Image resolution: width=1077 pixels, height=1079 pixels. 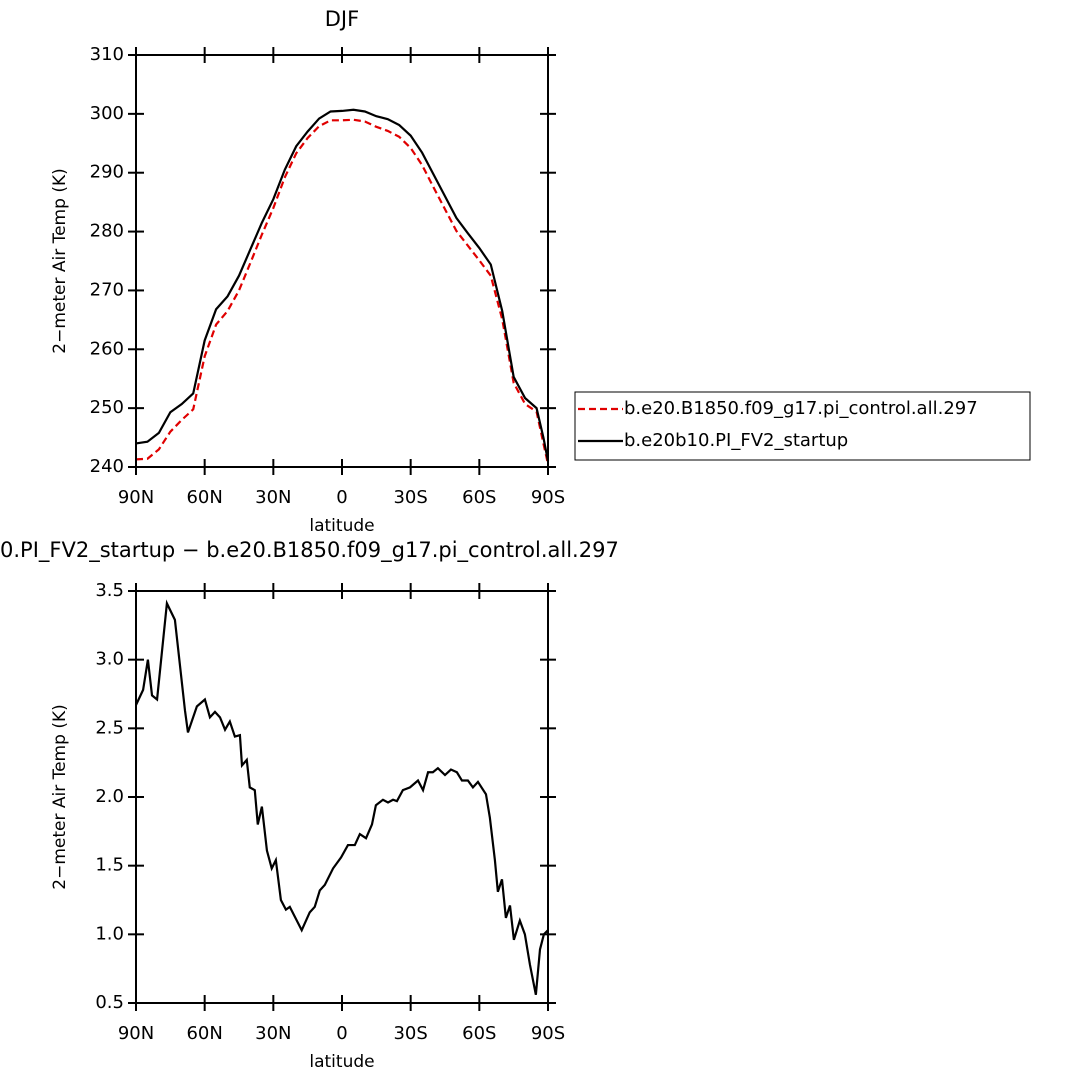 I want to click on y-tick-label: 290, so click(x=107, y=172).